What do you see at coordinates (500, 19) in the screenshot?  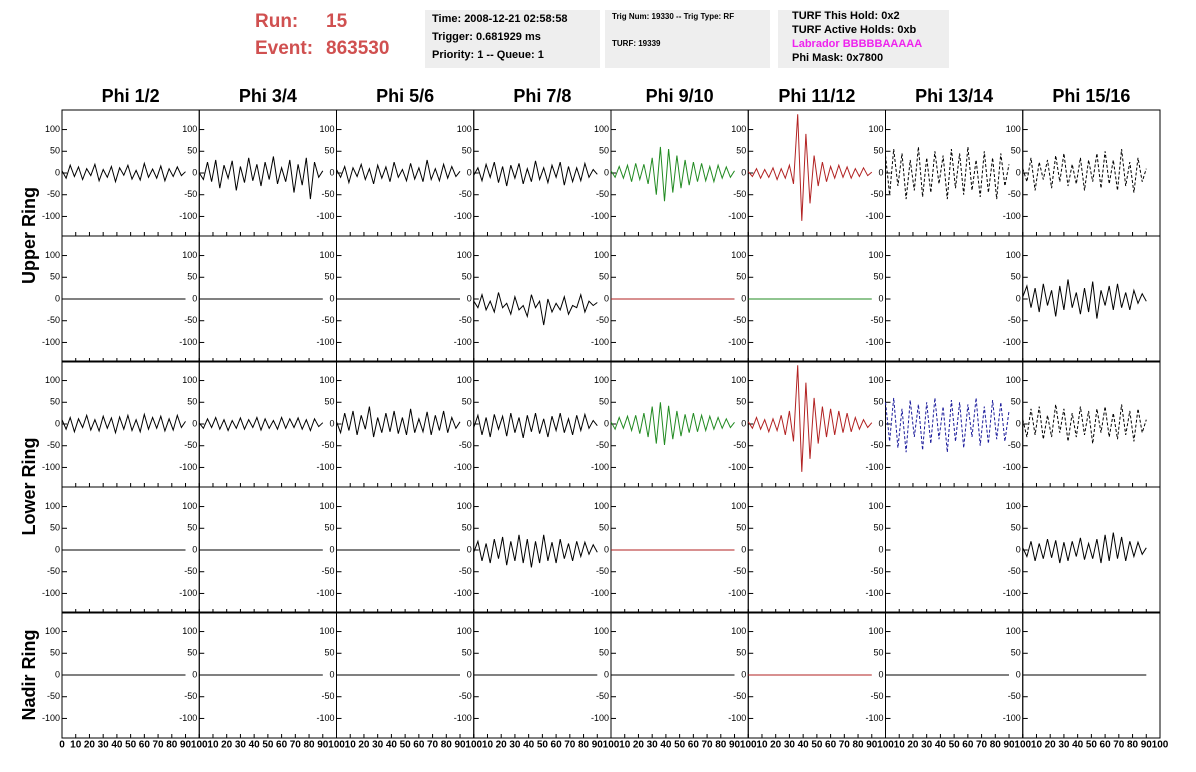 I see `info-text: Time: 2008-12-21 02:58:58` at bounding box center [500, 19].